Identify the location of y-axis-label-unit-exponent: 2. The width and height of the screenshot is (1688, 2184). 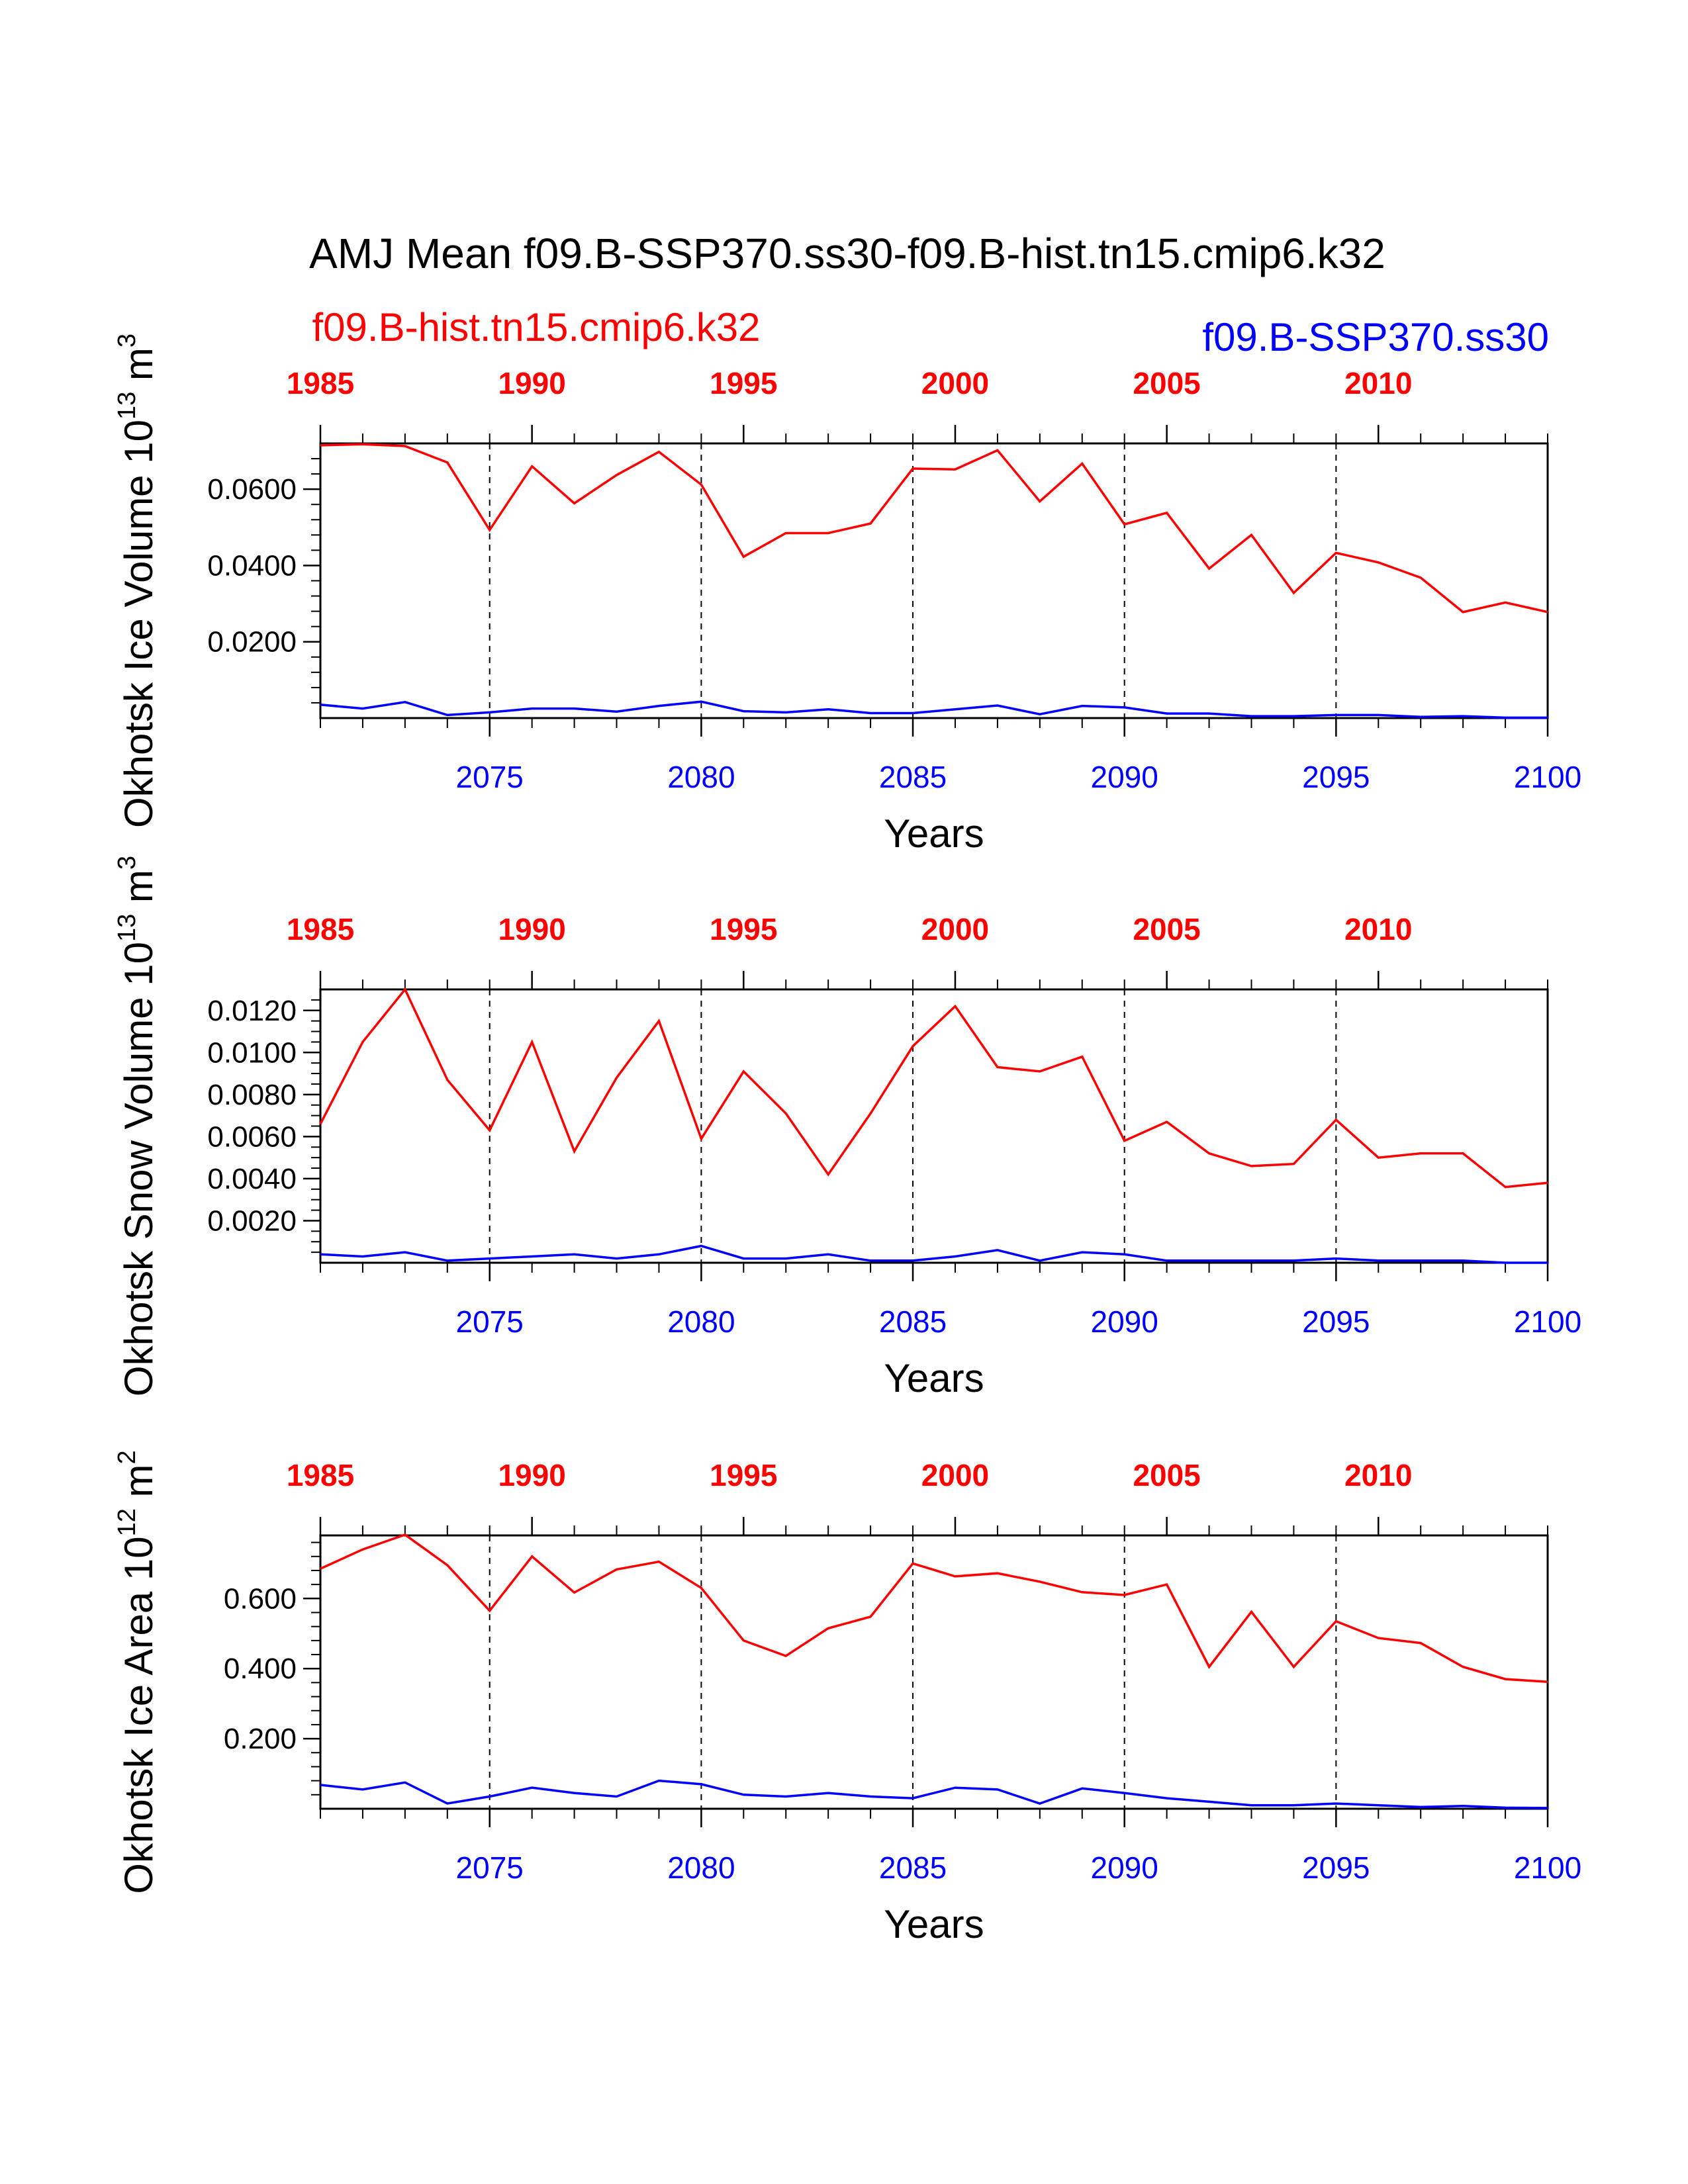
(127, 1457).